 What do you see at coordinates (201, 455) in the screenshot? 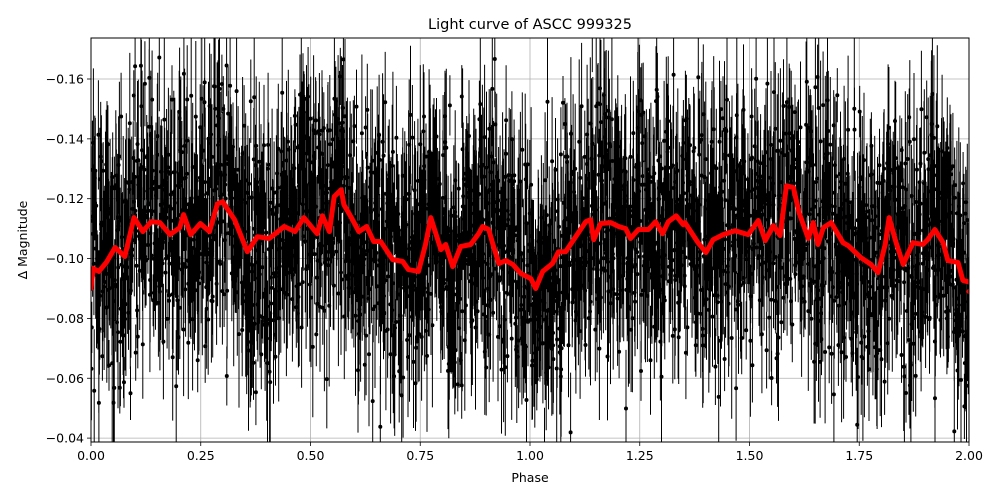
I see `x-tick-label: 0.25` at bounding box center [201, 455].